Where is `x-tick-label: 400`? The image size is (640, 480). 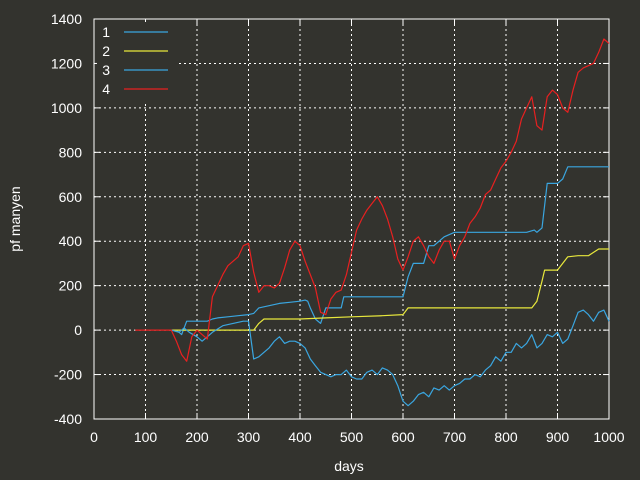
x-tick-label: 400 is located at coordinates (300, 437).